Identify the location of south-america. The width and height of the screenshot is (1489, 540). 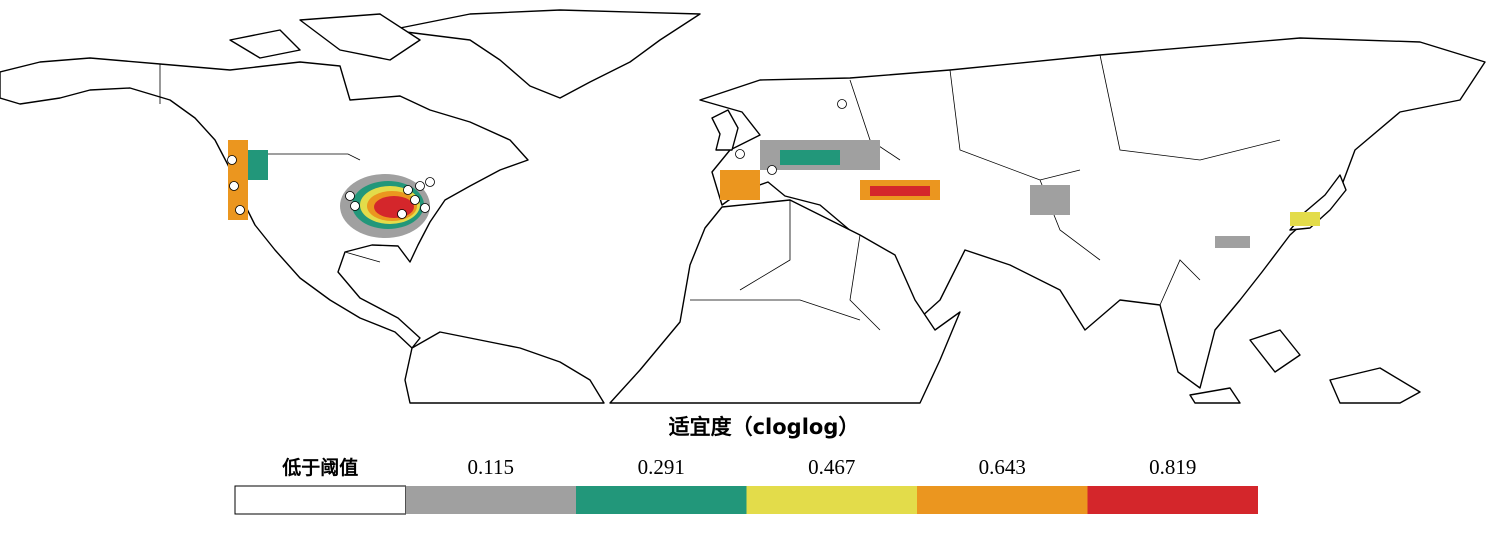
(504, 367).